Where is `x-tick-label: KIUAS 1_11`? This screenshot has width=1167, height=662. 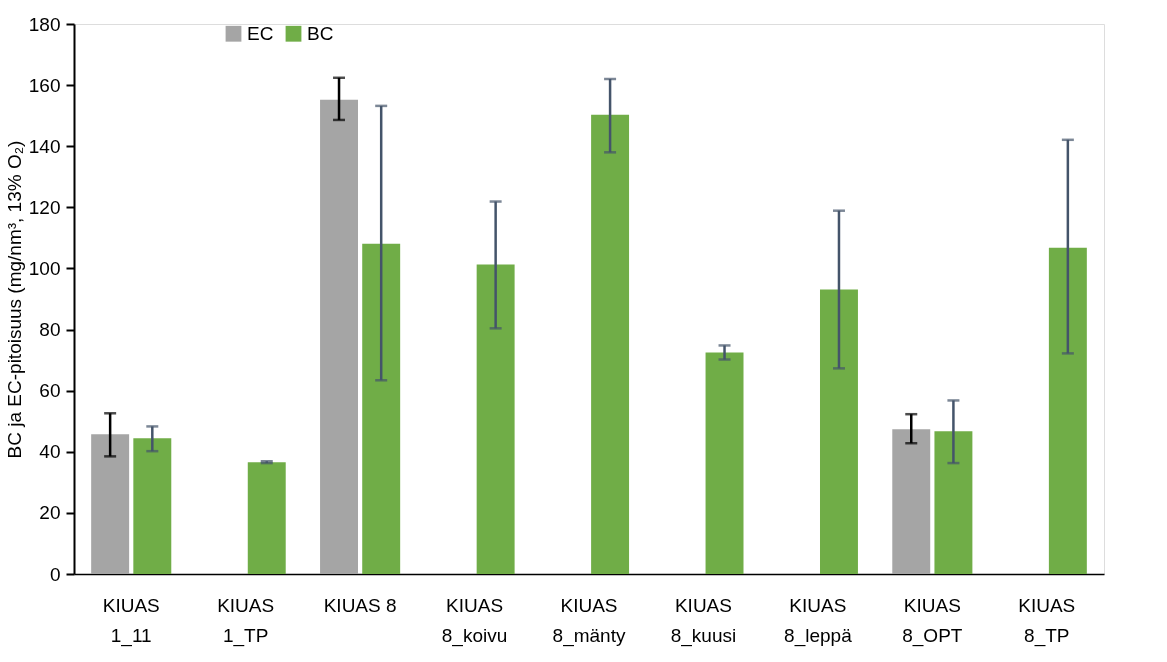 x-tick-label: KIUAS 1_11 is located at coordinates (131, 620).